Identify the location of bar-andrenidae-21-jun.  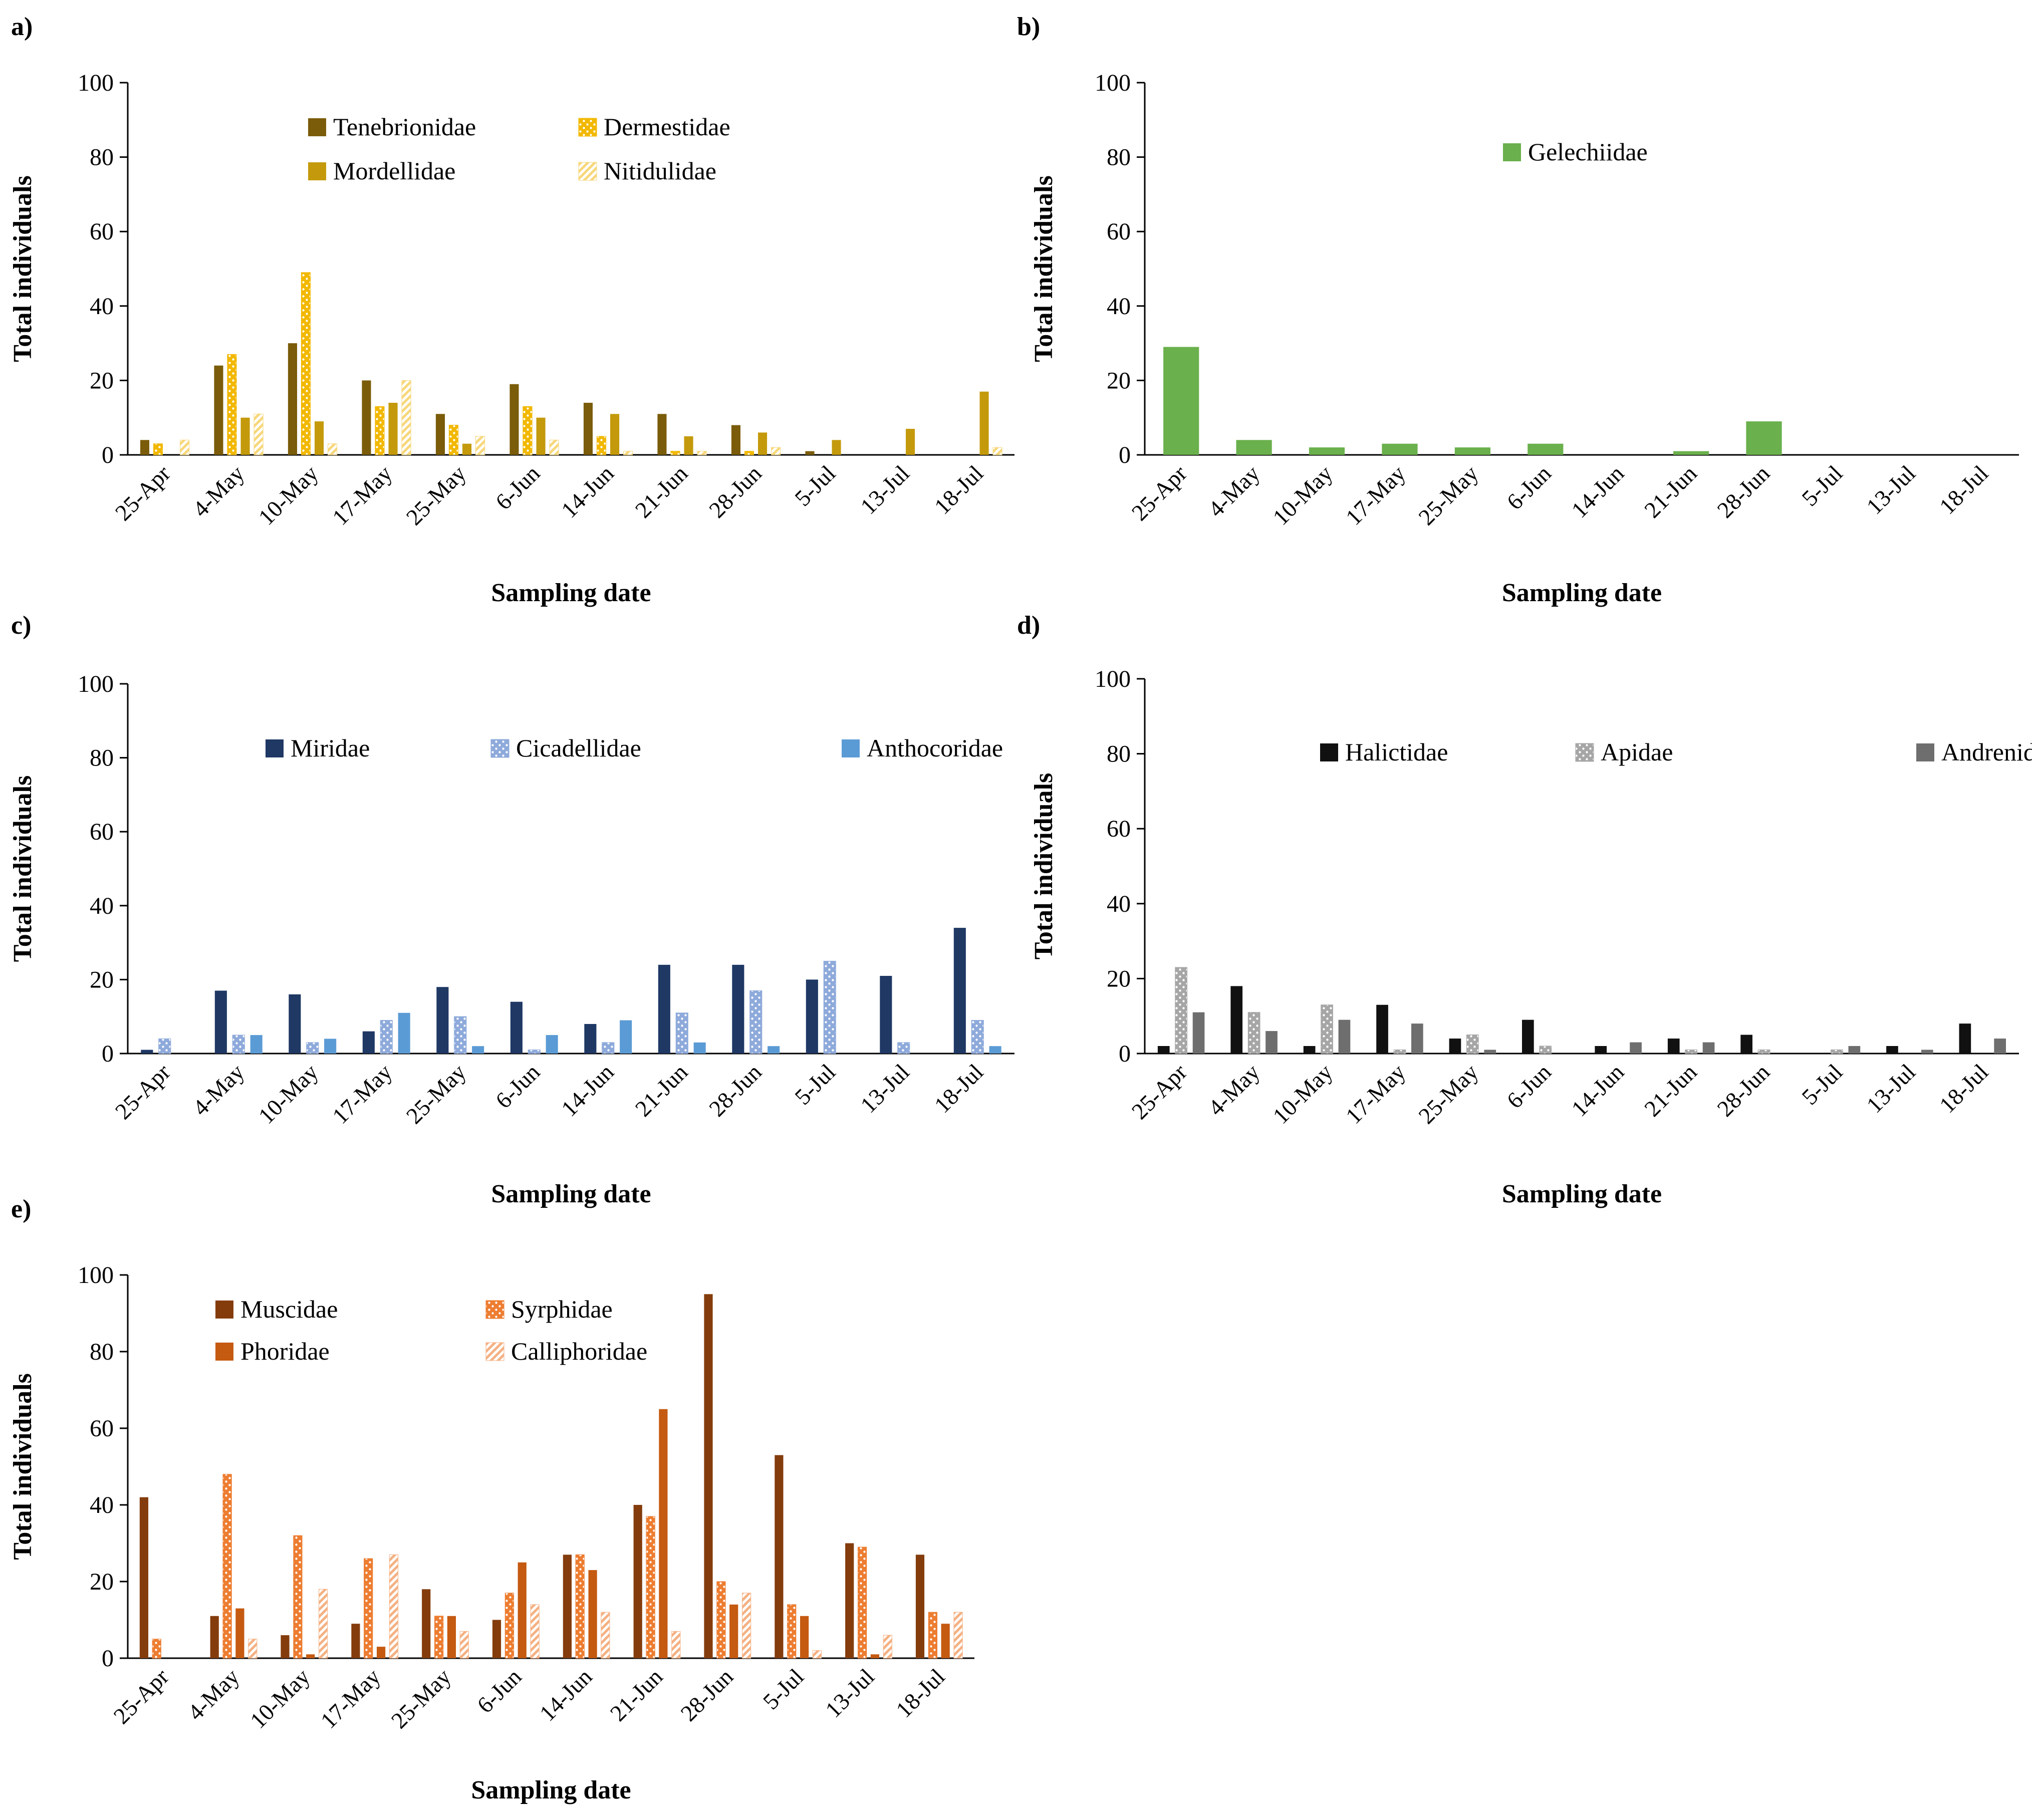
(1709, 1048).